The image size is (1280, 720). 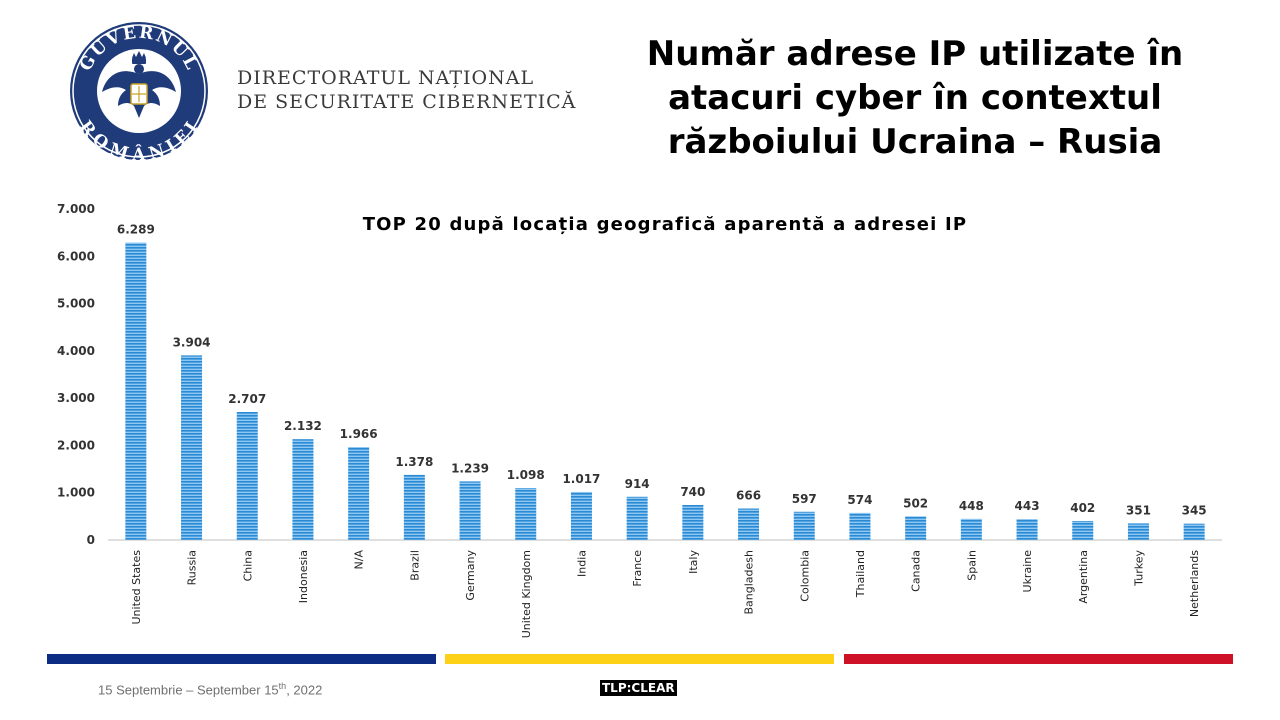 I want to click on x-tick-label: Turkey, so click(x=1138, y=568).